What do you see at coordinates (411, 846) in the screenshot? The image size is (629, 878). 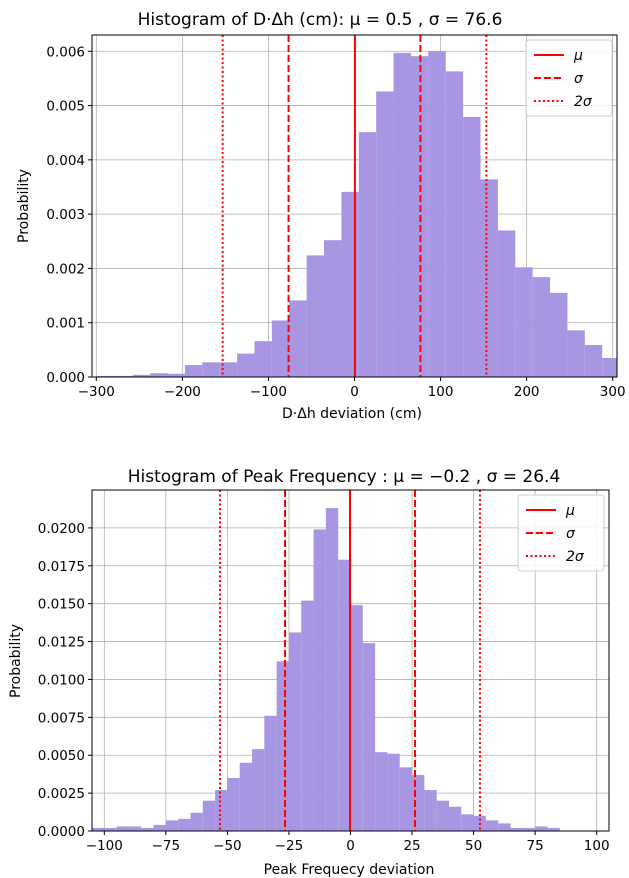 I see `x-tick-label: 25` at bounding box center [411, 846].